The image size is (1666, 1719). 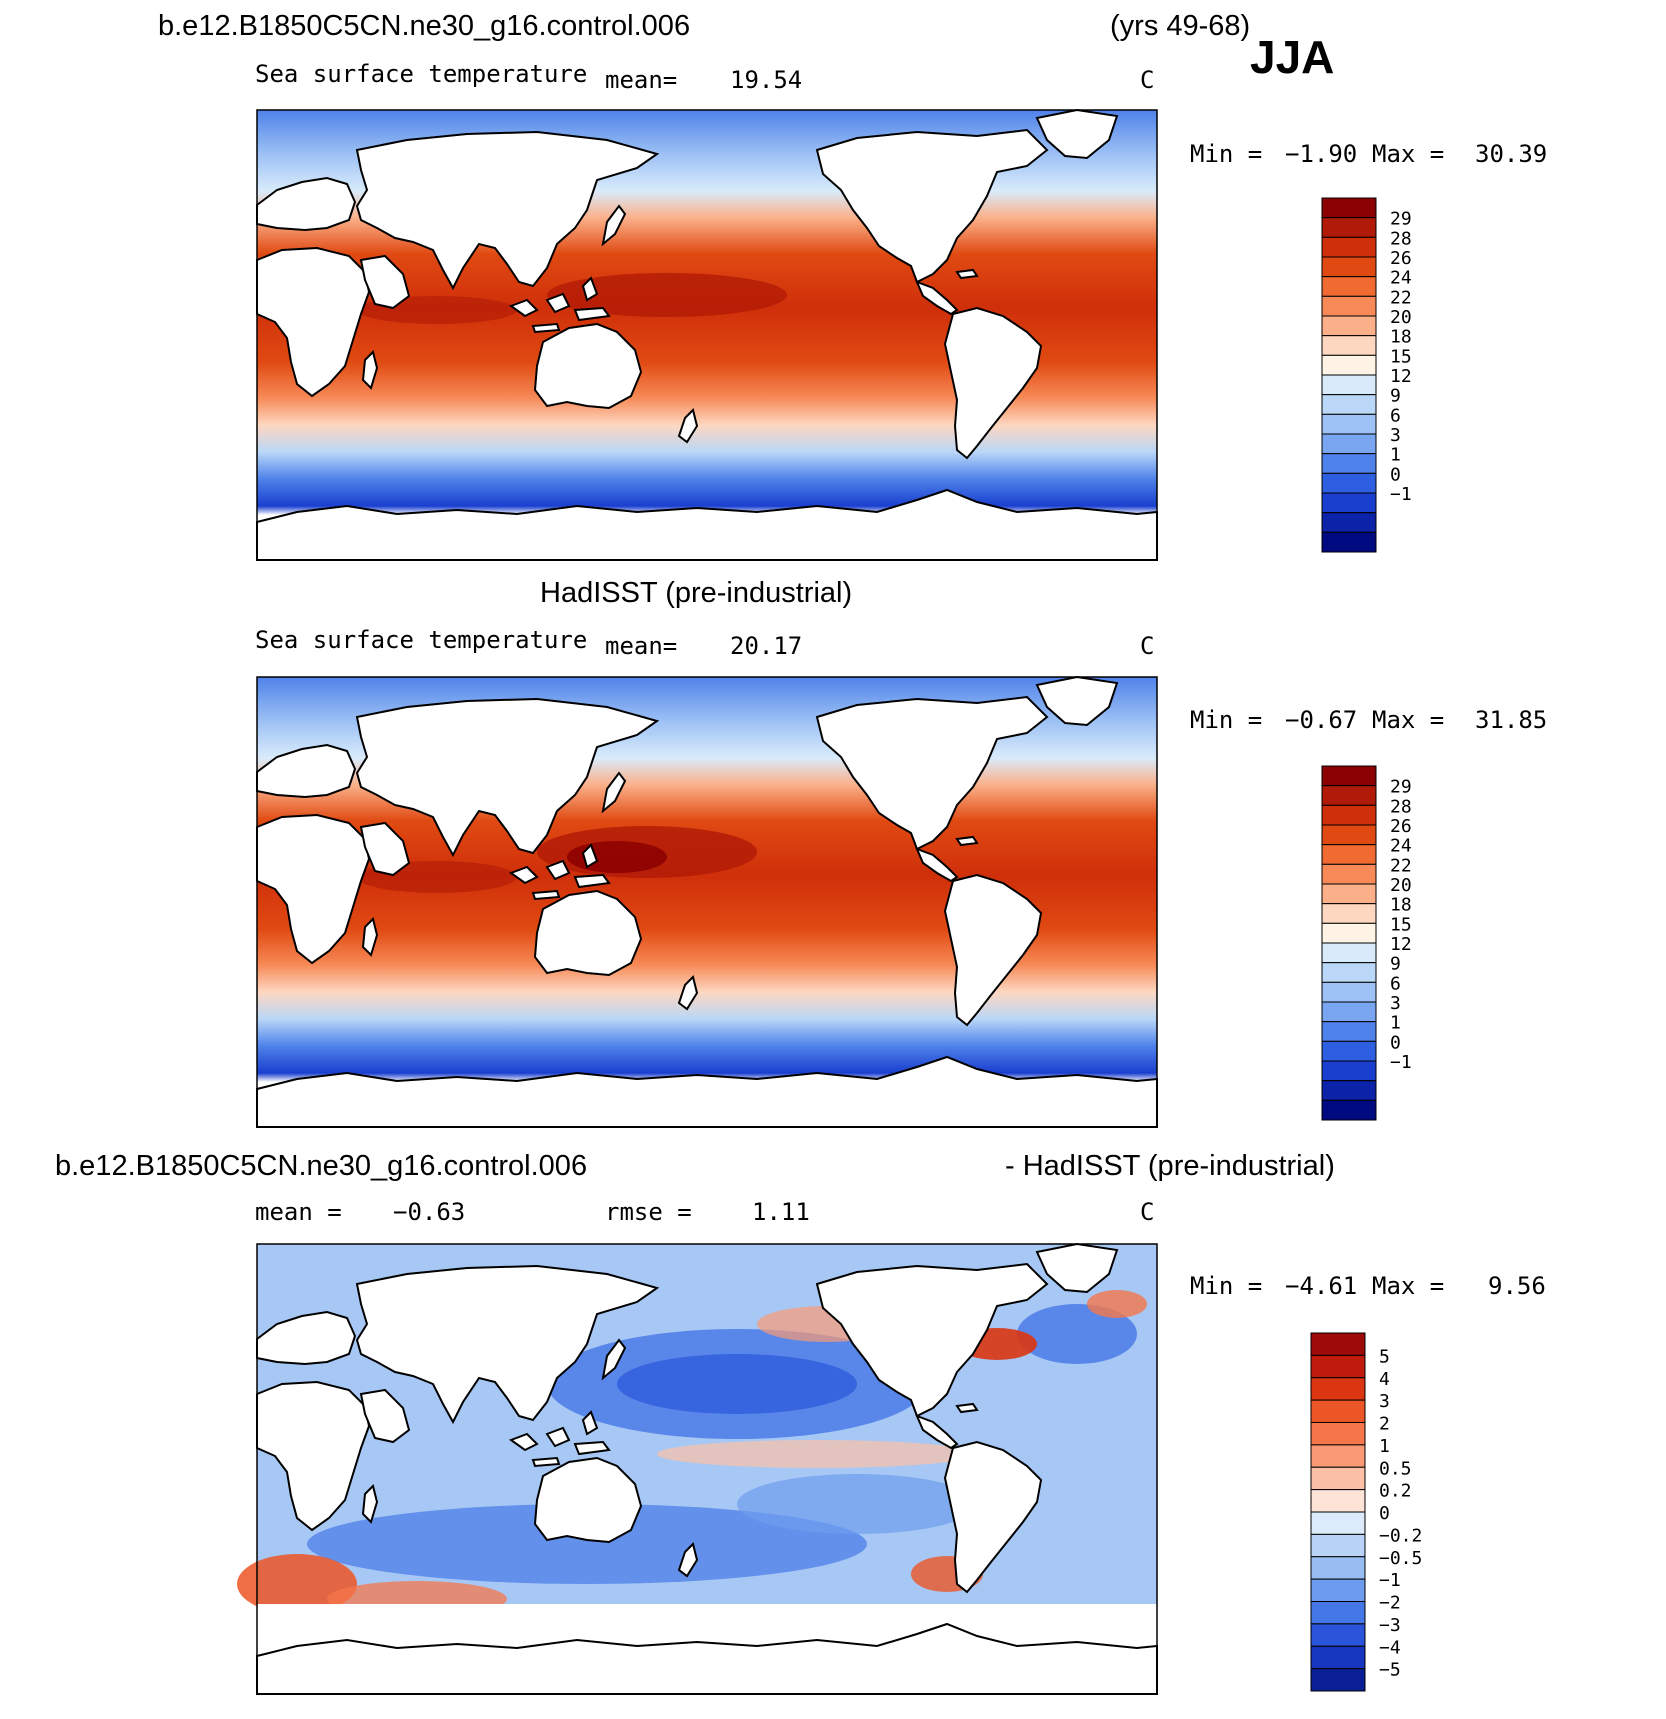 I want to click on panel3-colorbar-label: 0.2, so click(x=1395, y=1491).